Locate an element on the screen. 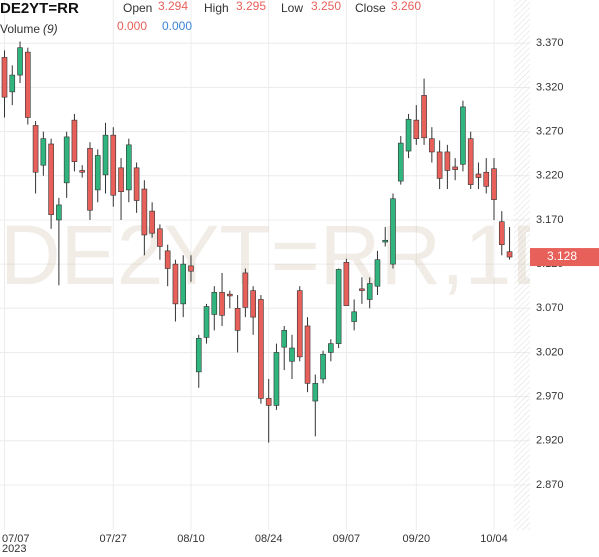 This screenshot has width=599, height=557. x-tick-label: 08/24 is located at coordinates (269, 539).